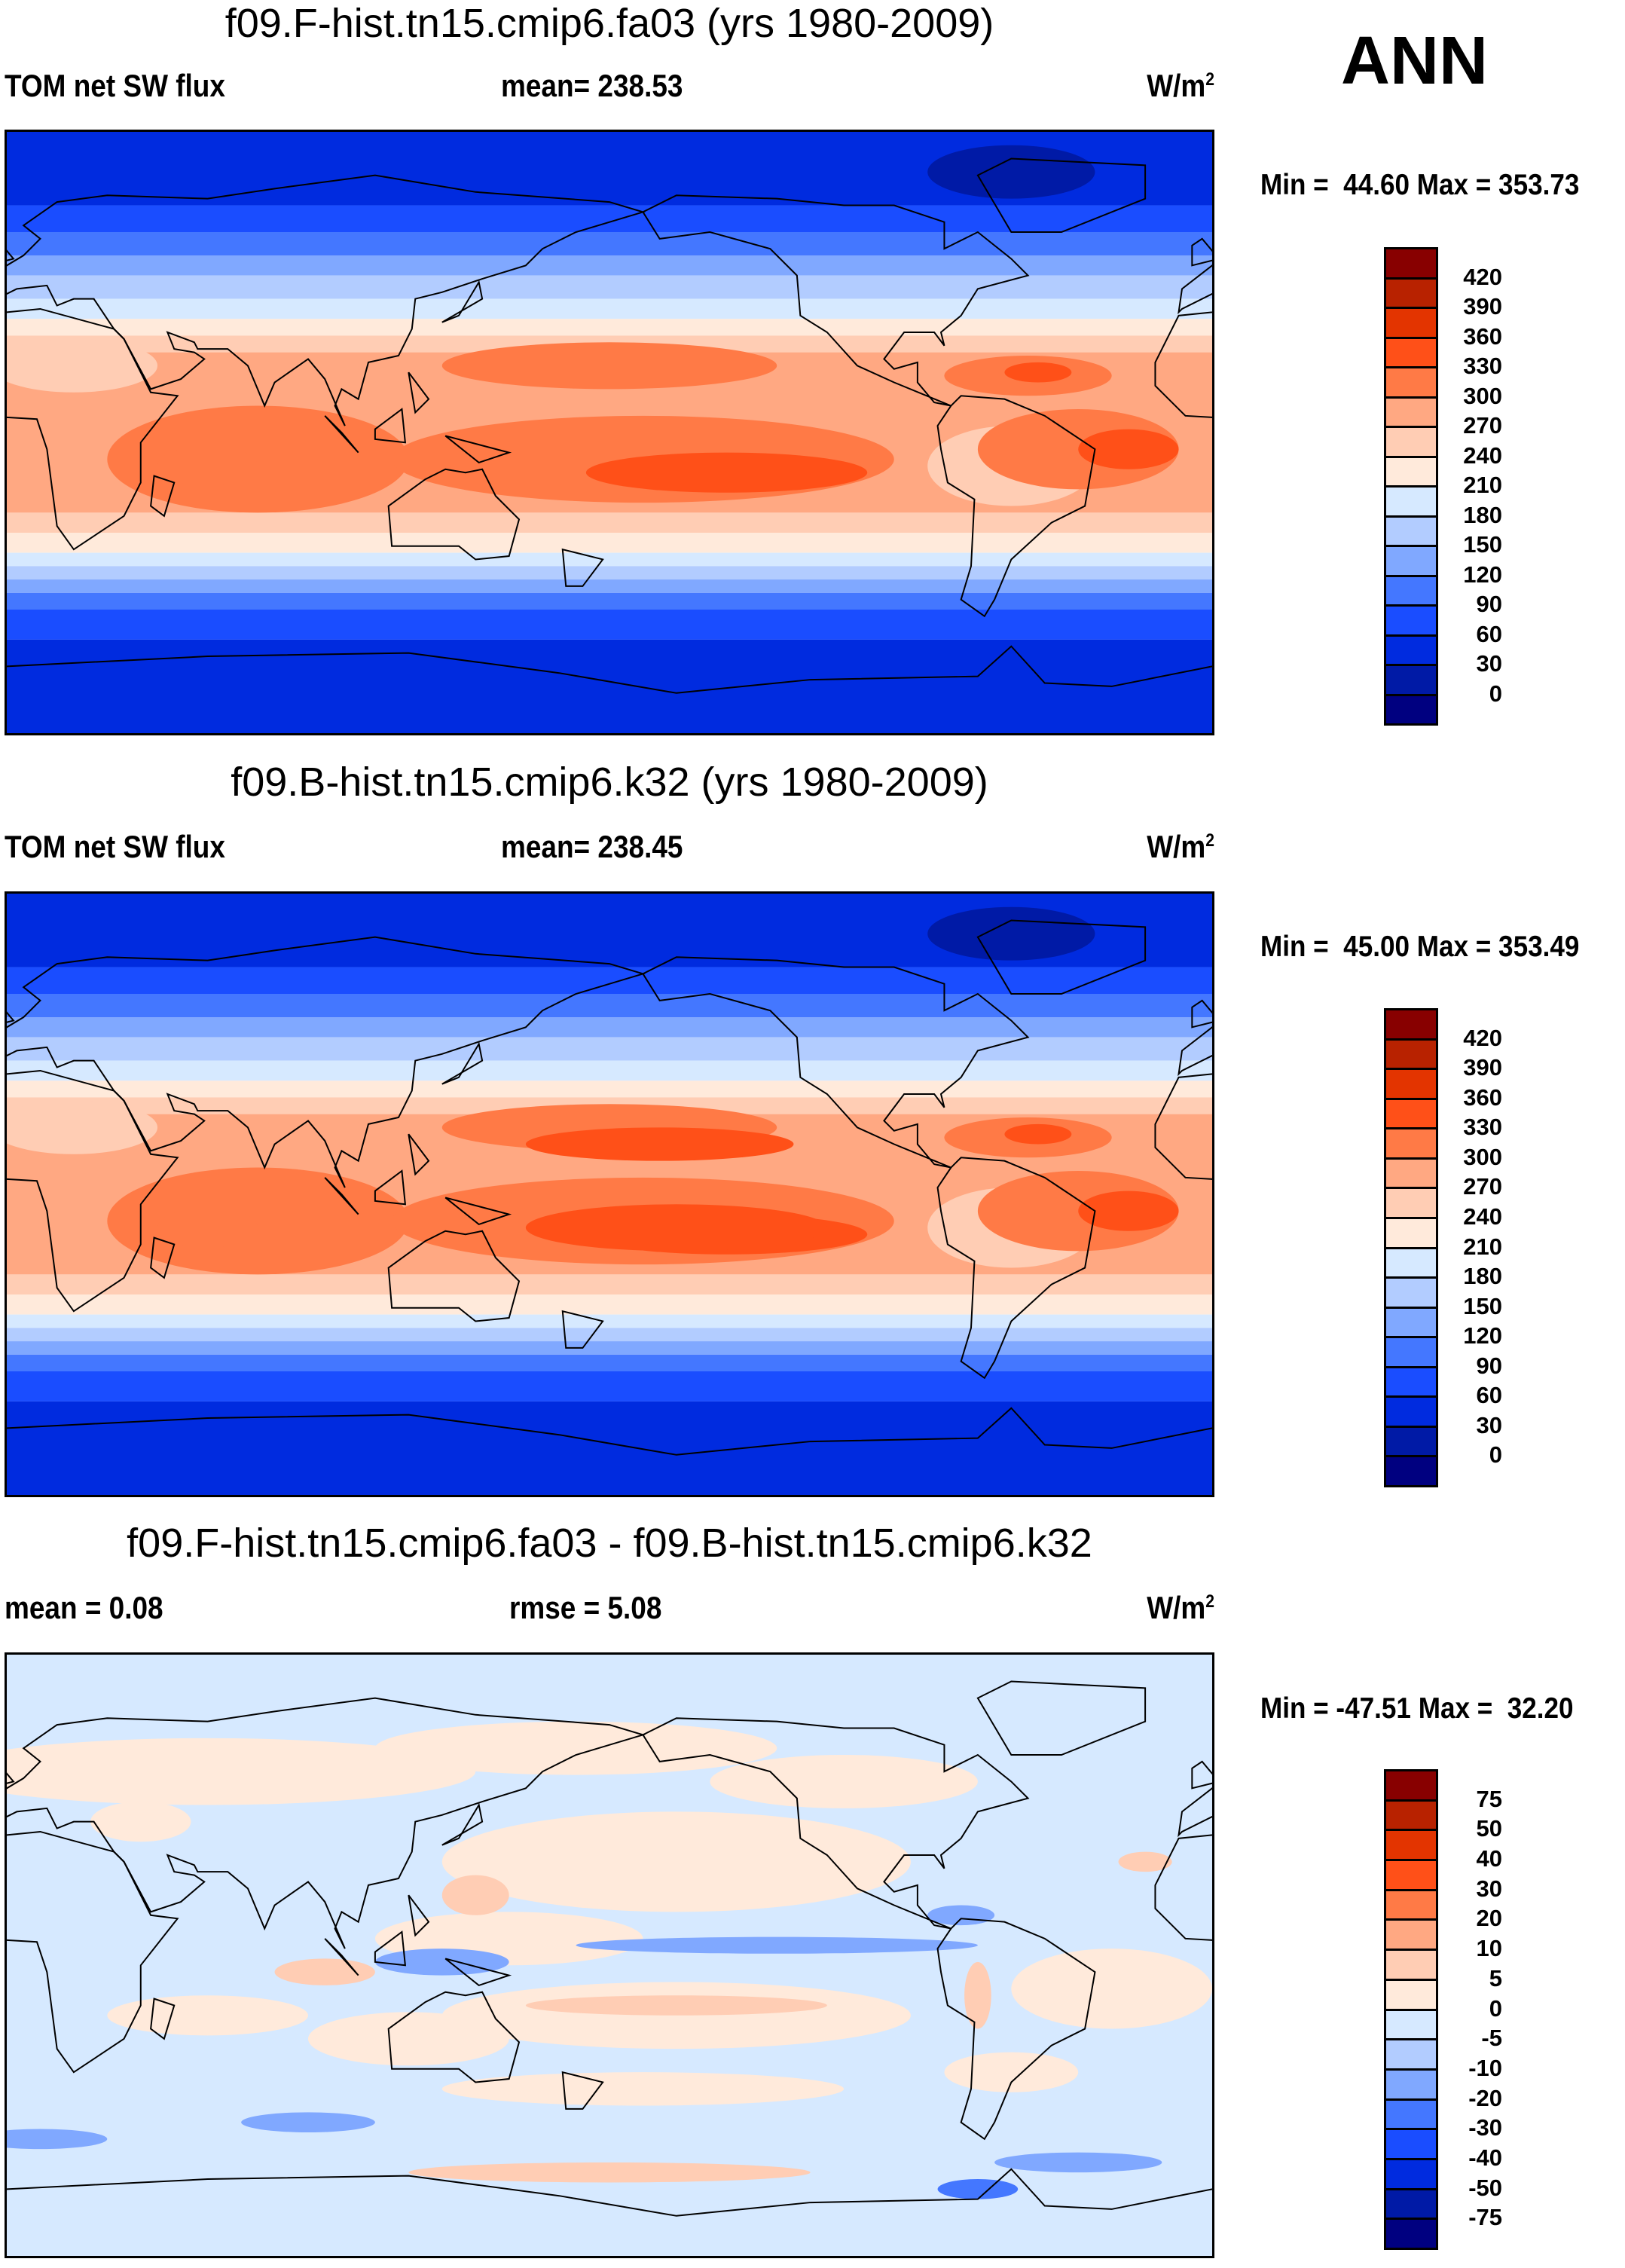 Image resolution: width=1625 pixels, height=2268 pixels. Describe the element at coordinates (592, 85) in the screenshot. I see `panel1-mean: mean= 238.53` at that location.